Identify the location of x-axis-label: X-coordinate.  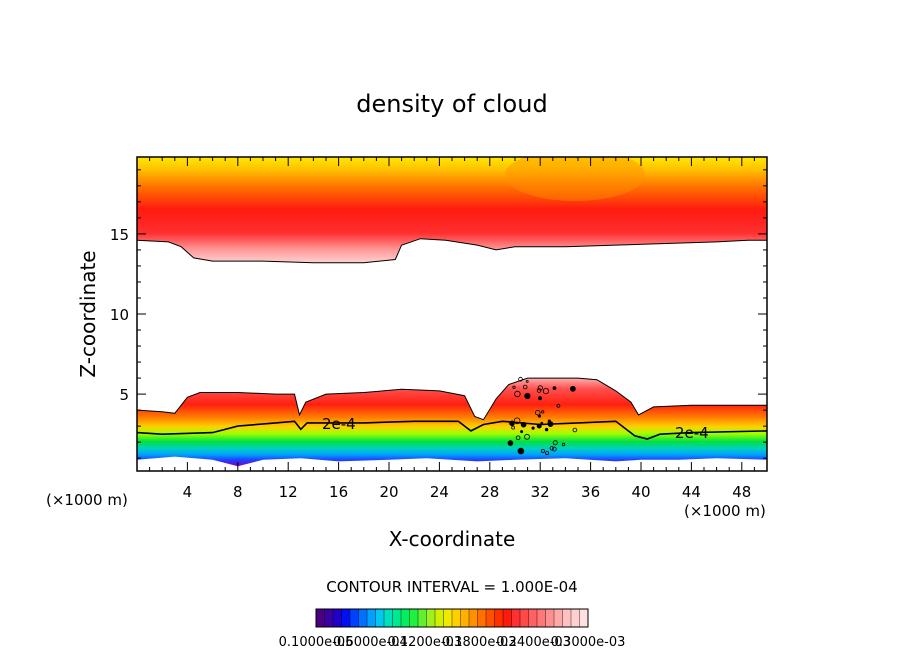
(452, 539).